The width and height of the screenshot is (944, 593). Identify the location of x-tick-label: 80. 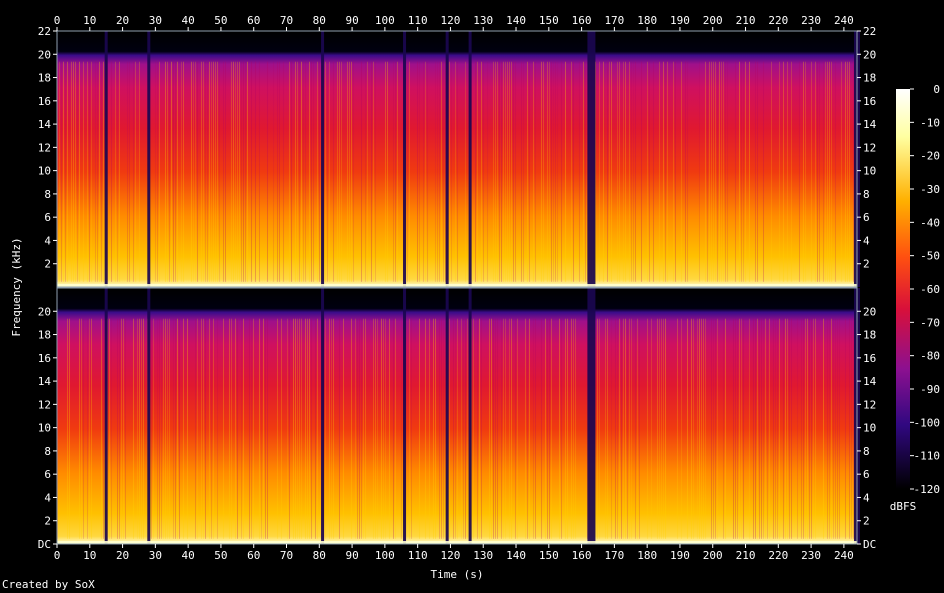
(319, 20).